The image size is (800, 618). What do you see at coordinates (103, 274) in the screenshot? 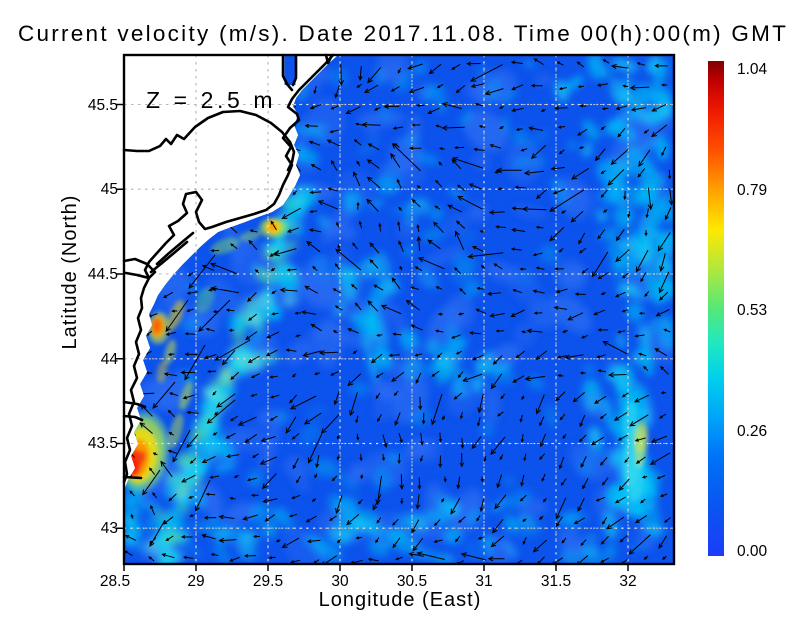
I see `svg-text: 44.5` at bounding box center [103, 274].